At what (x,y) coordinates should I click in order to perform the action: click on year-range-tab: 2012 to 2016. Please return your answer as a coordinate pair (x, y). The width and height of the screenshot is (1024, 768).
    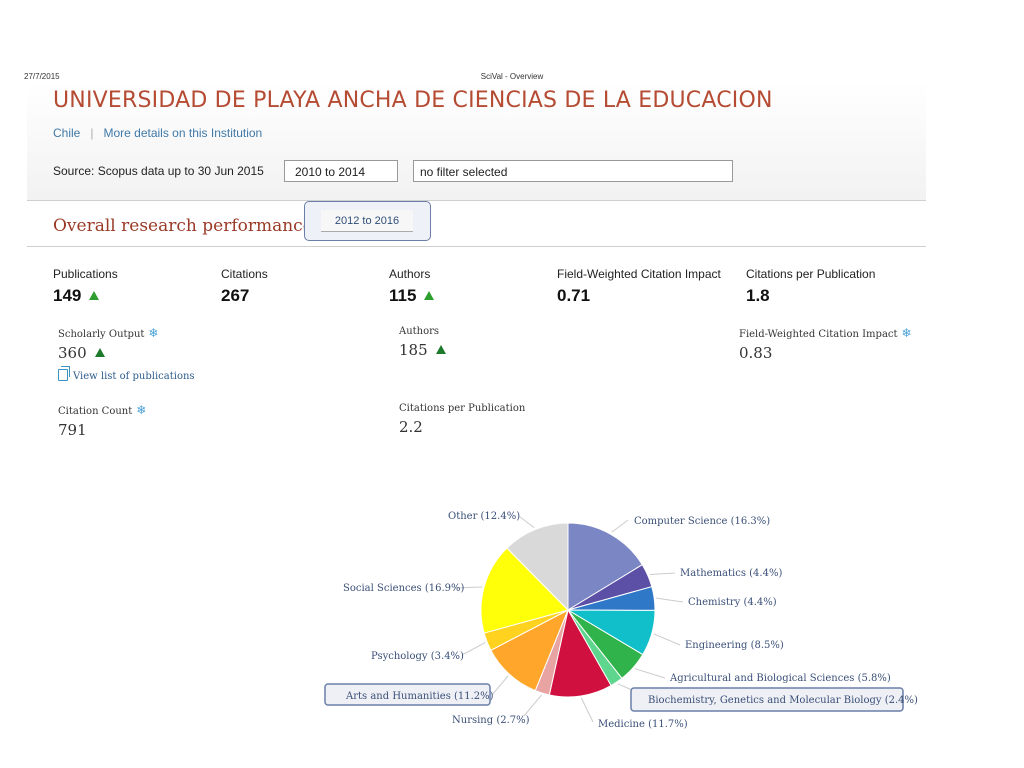
    Looking at the image, I should click on (367, 221).